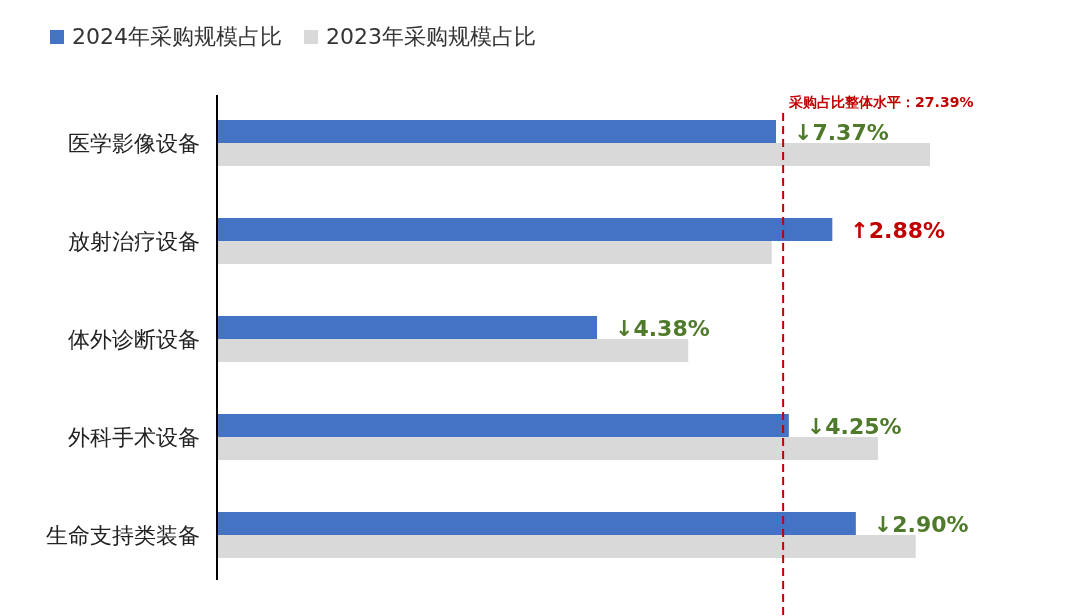 This screenshot has width=1080, height=616. I want to click on annotation: ↓7.37%, so click(841, 132).